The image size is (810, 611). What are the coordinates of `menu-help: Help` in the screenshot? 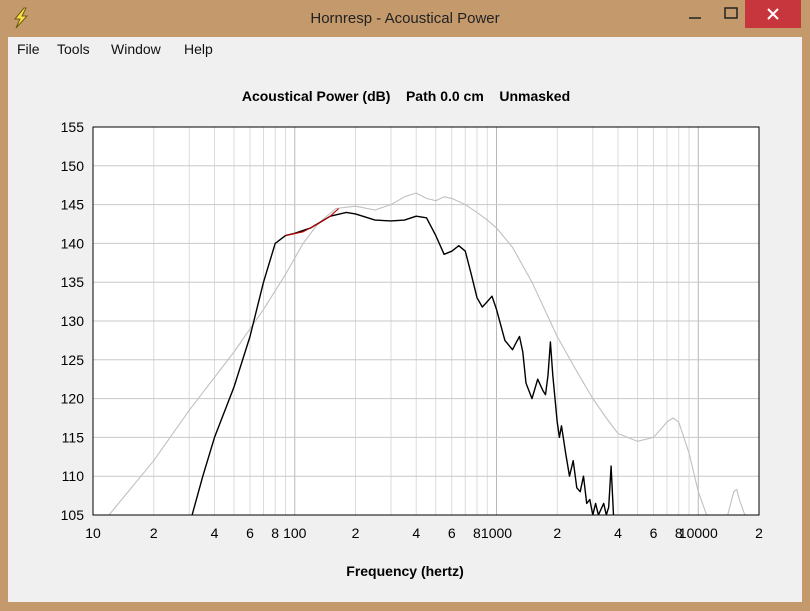 It's located at (198, 49).